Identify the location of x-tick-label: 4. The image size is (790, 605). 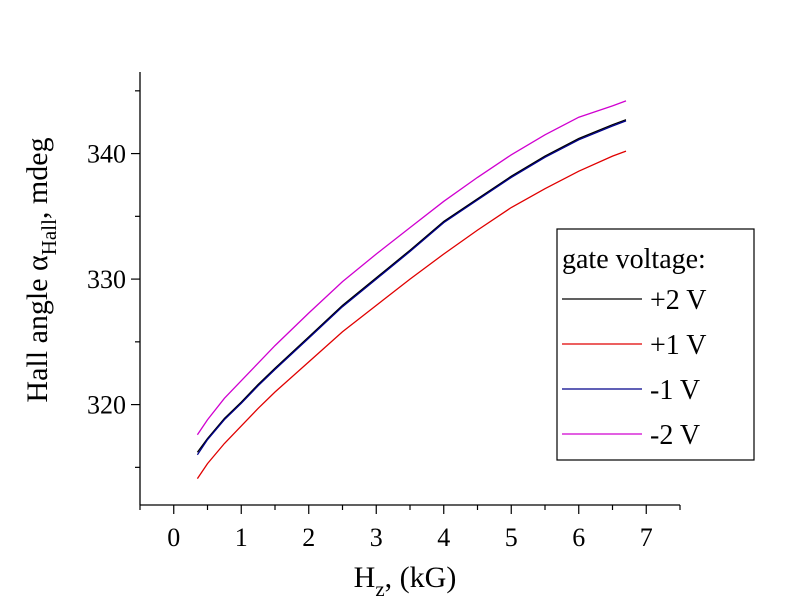
(443, 537).